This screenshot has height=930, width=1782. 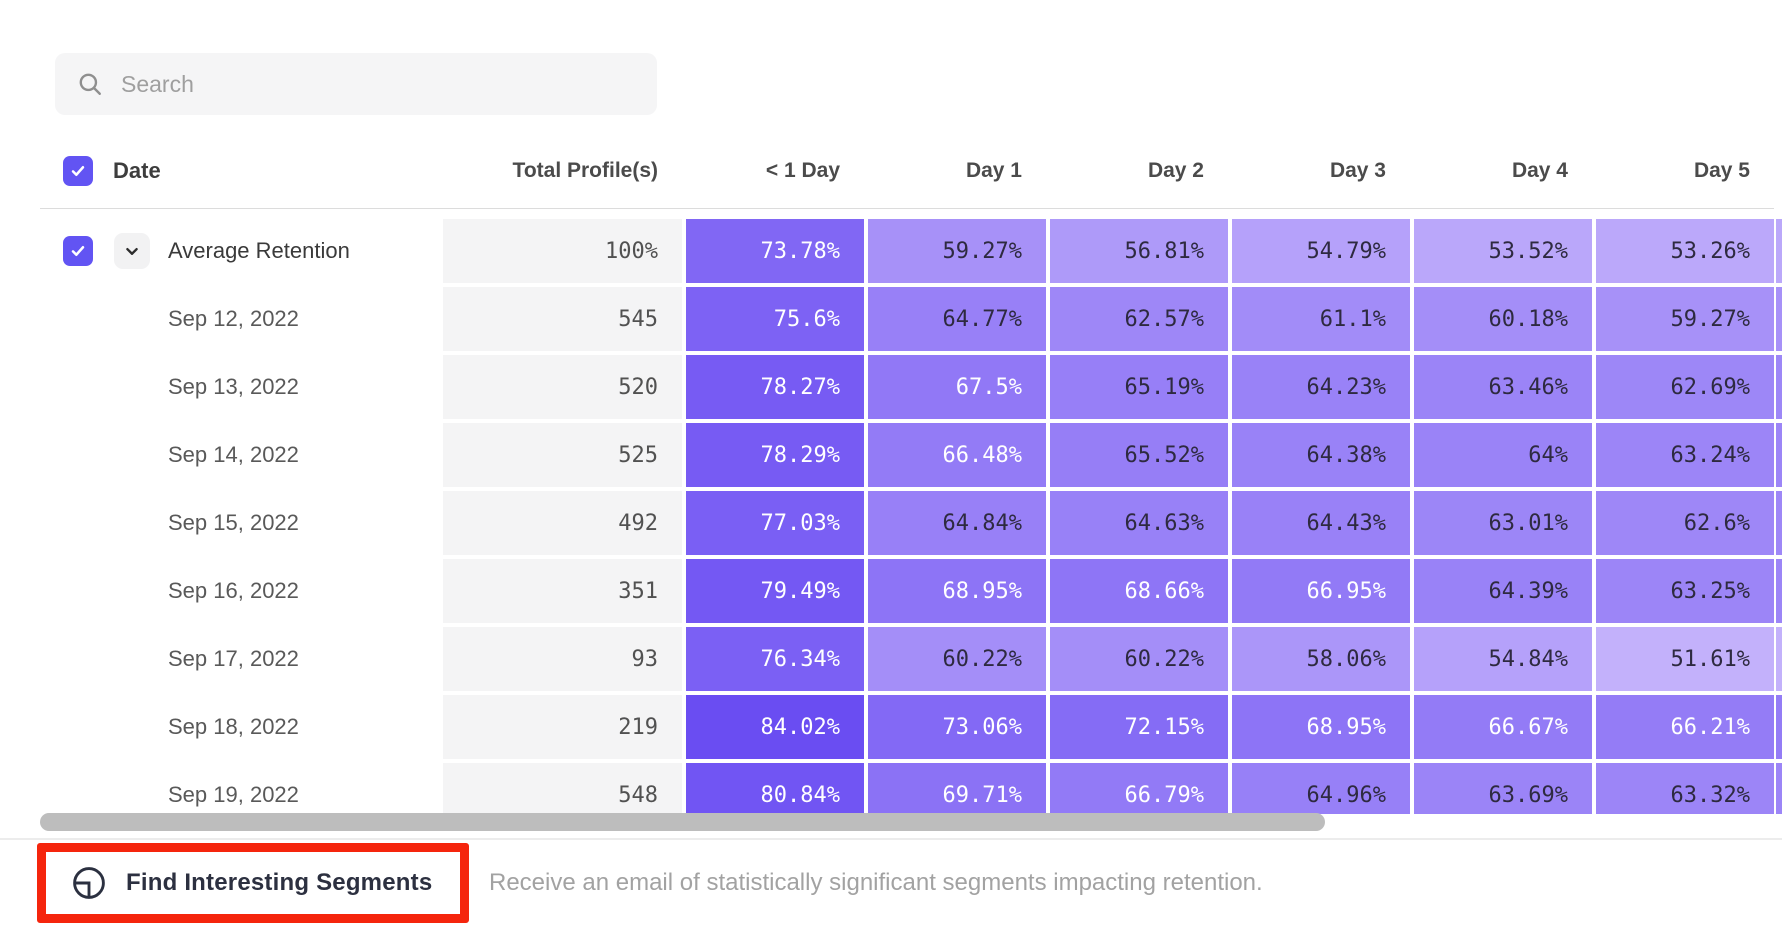 What do you see at coordinates (957, 455) in the screenshot?
I see `retention-cell: 66.48%` at bounding box center [957, 455].